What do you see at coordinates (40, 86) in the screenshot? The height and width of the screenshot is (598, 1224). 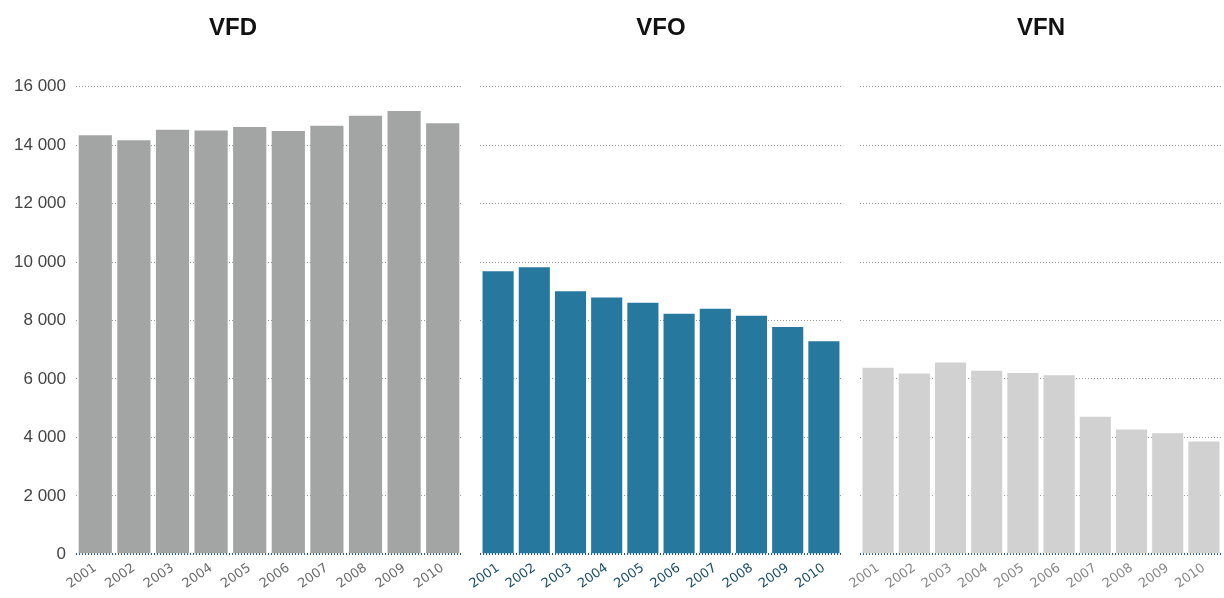 I see `y-tick-label: 16 000` at bounding box center [40, 86].